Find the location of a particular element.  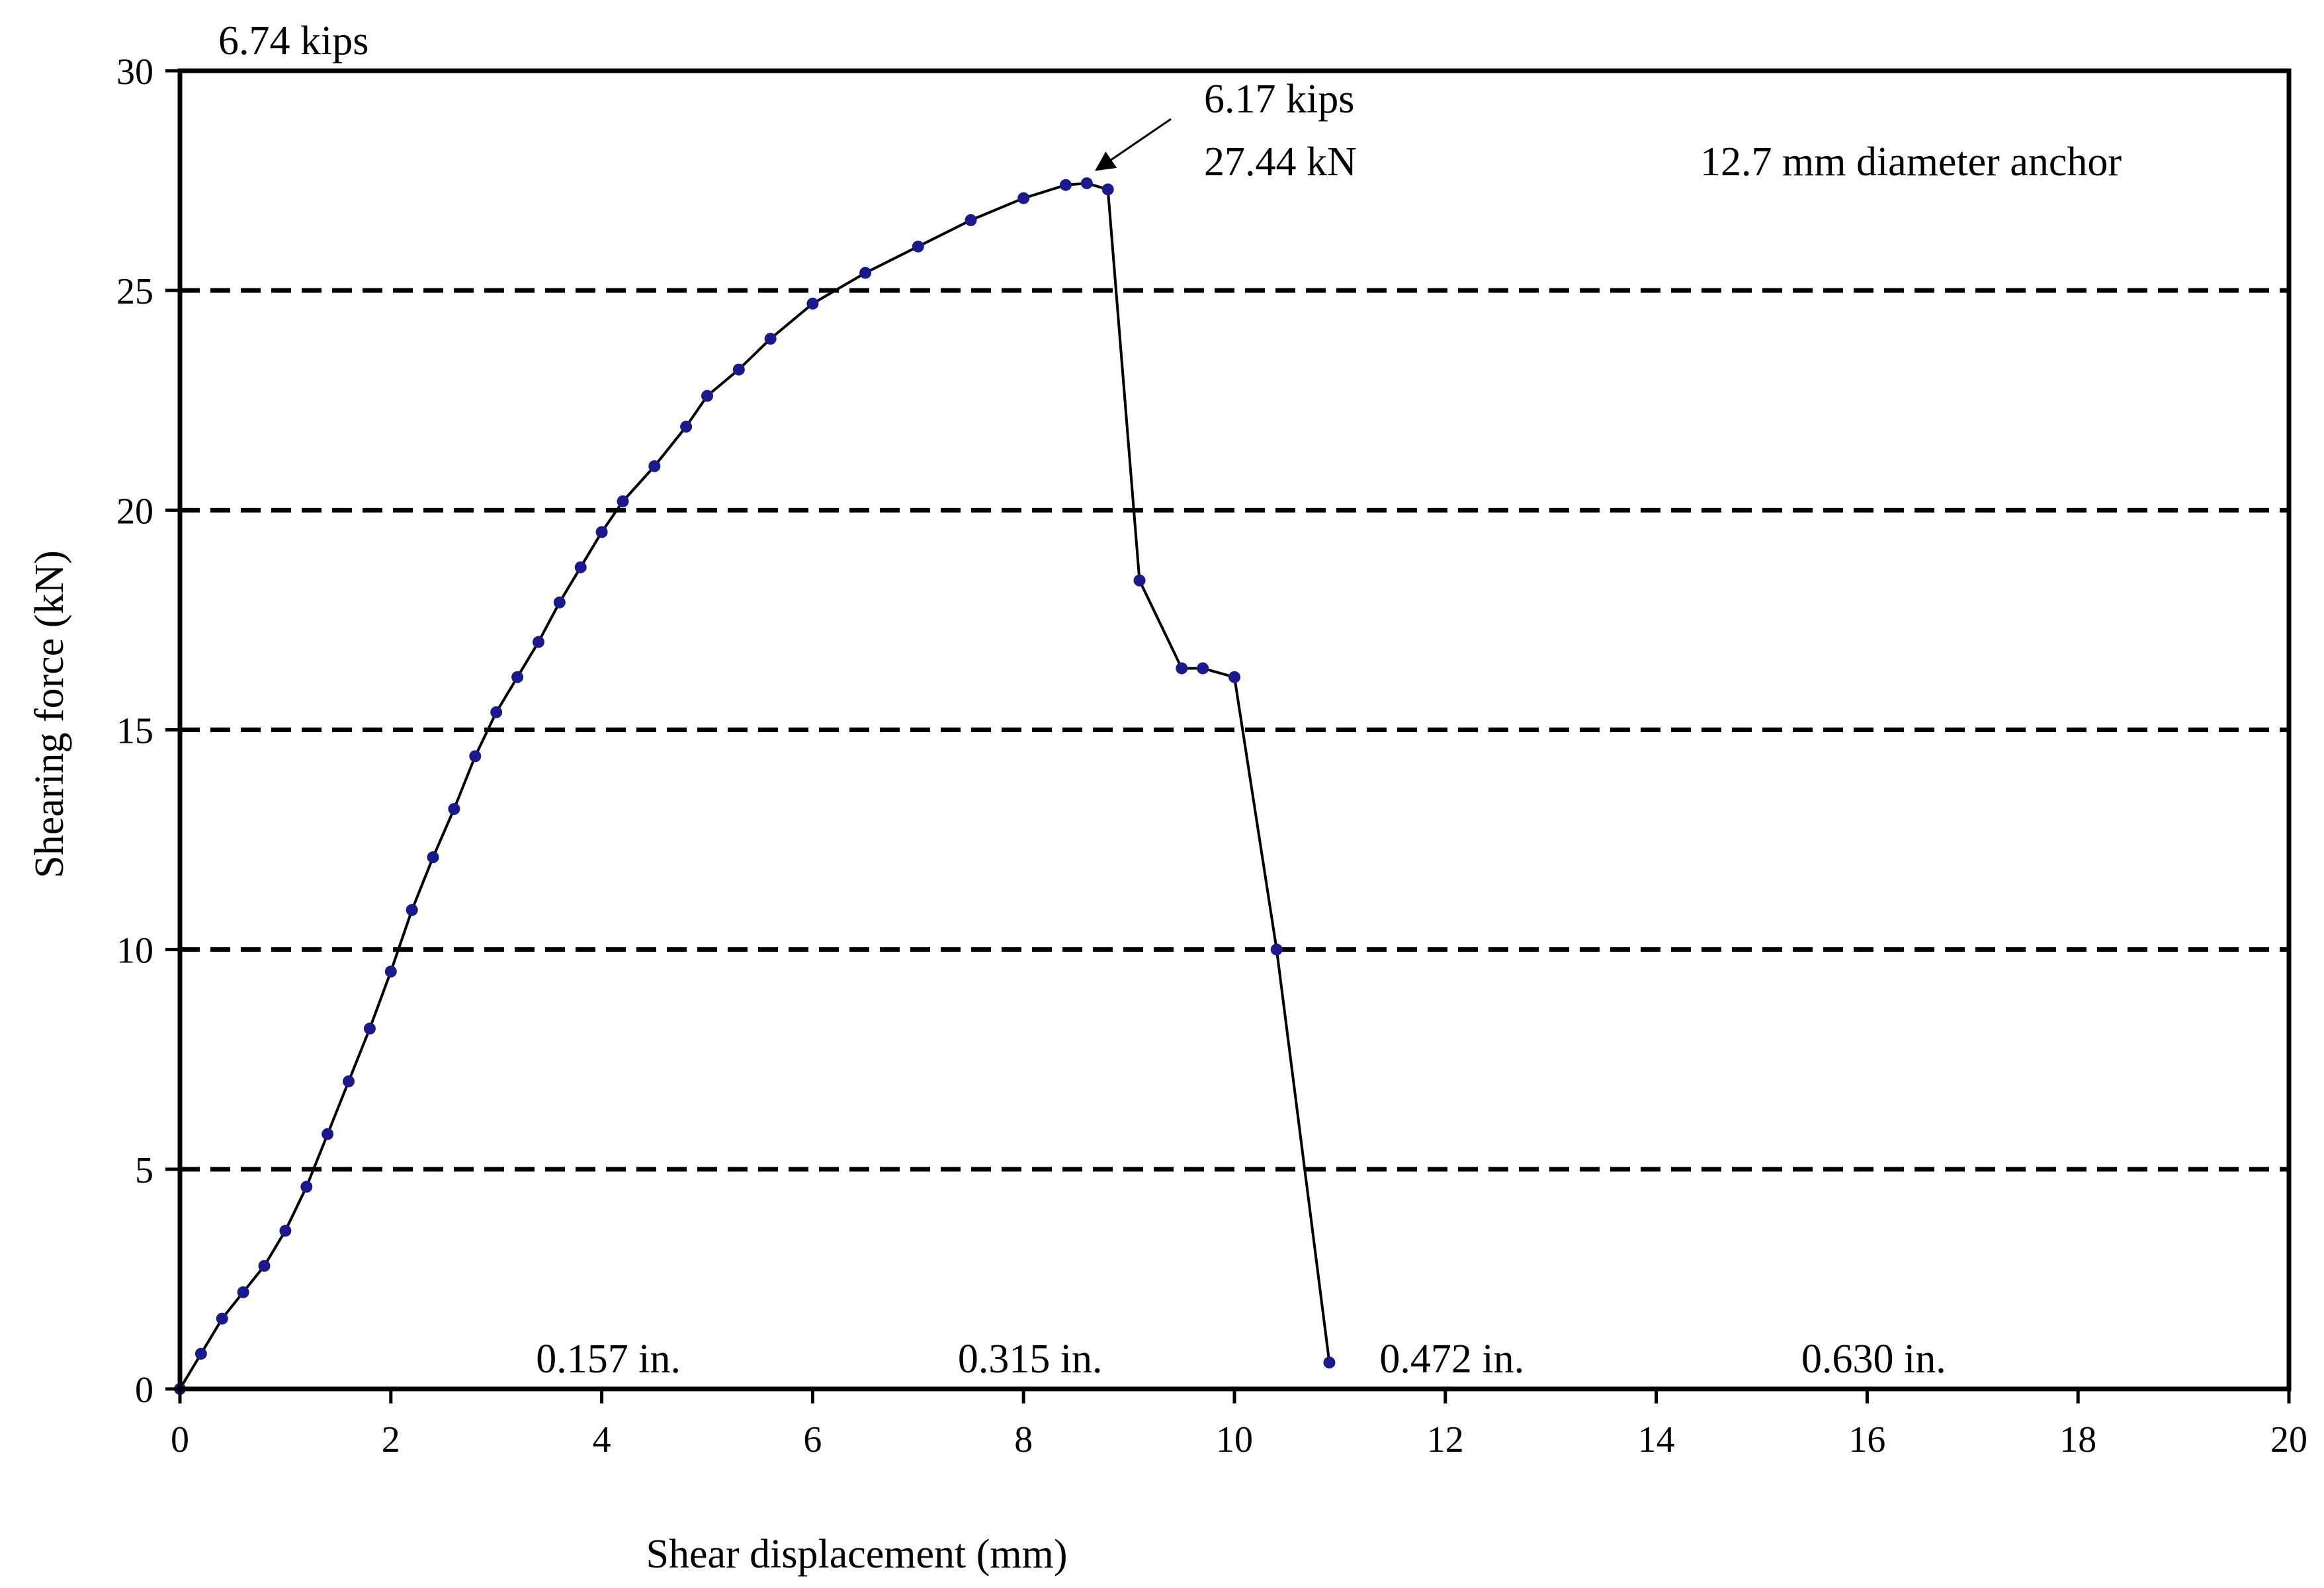

x-tick-label: 6 is located at coordinates (812, 1440).